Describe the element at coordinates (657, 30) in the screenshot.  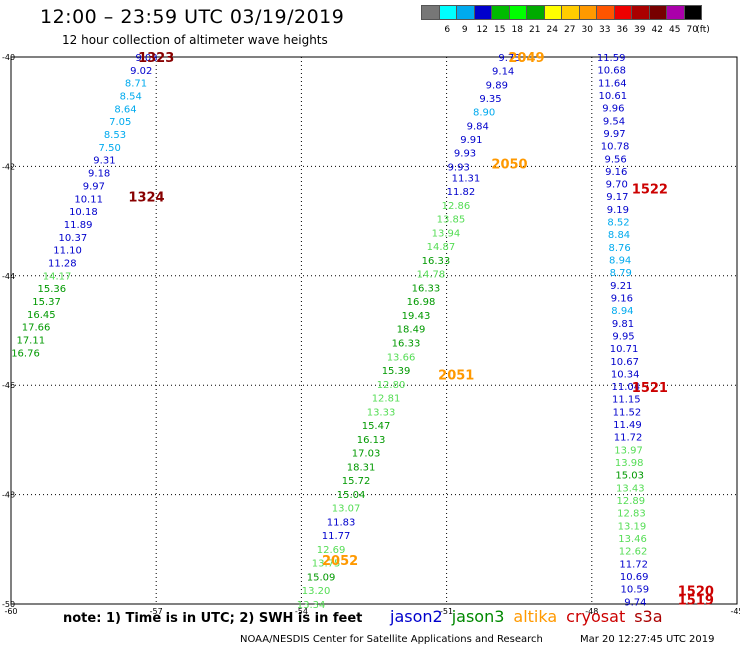
I see `legend-label: 42` at that location.